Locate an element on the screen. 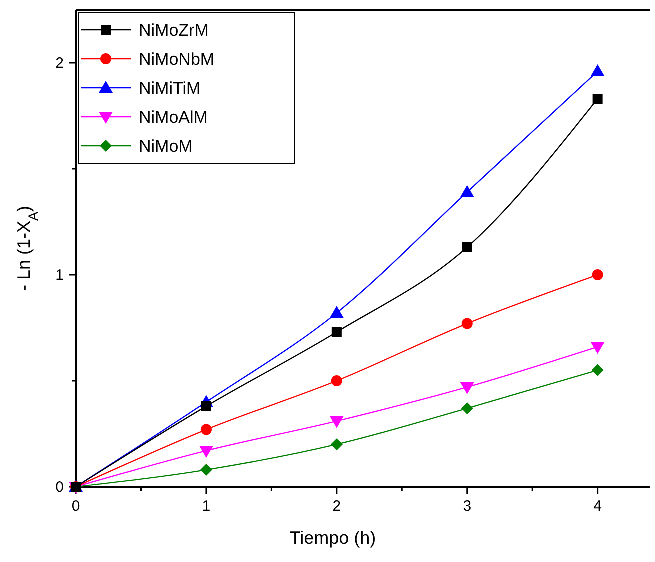 The width and height of the screenshot is (655, 562). x-tick-label: 2 is located at coordinates (337, 506).